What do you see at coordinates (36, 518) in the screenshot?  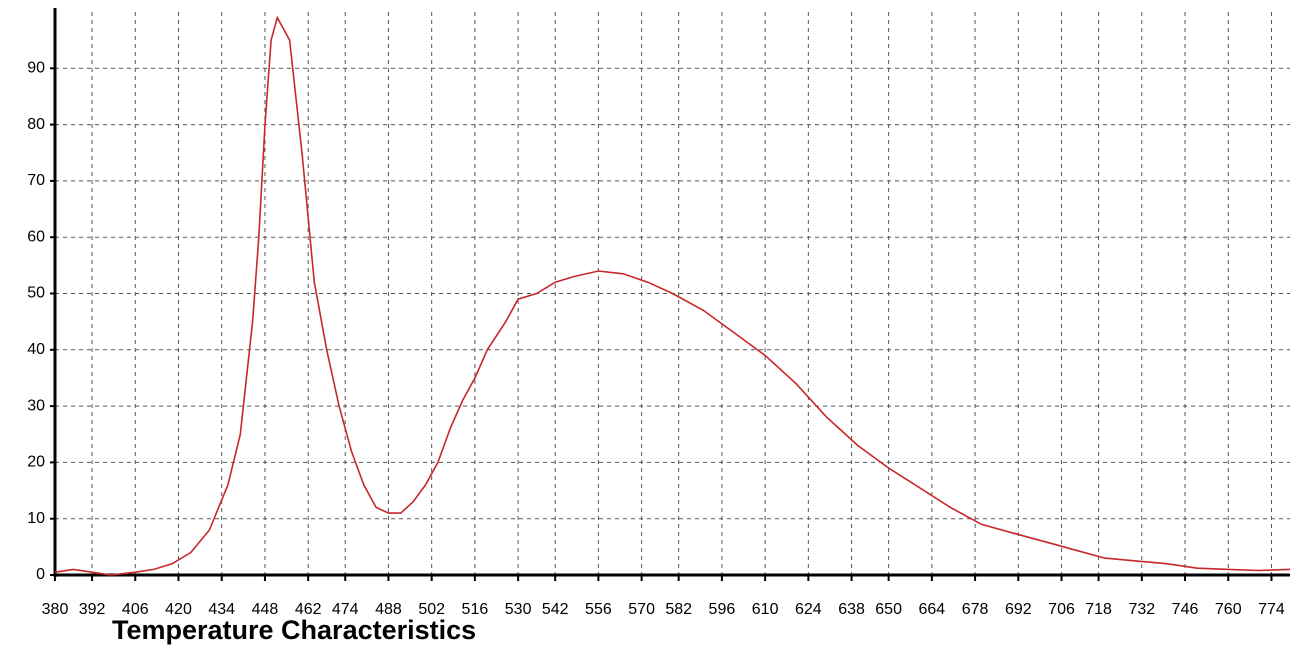 I see `y-tick-label: 10` at bounding box center [36, 518].